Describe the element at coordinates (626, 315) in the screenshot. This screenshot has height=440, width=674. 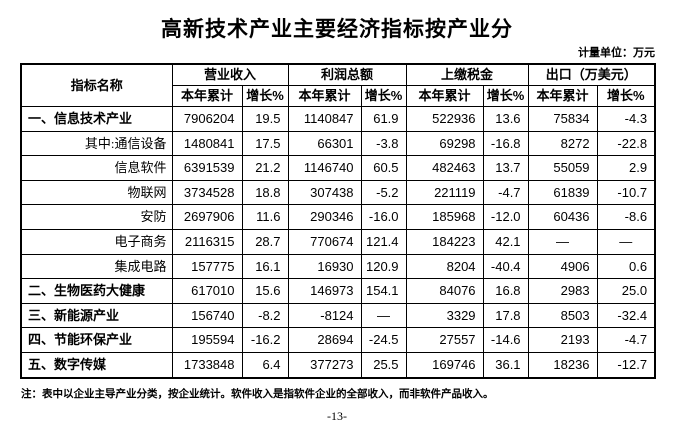
I see `value-cell: -32.4` at that location.